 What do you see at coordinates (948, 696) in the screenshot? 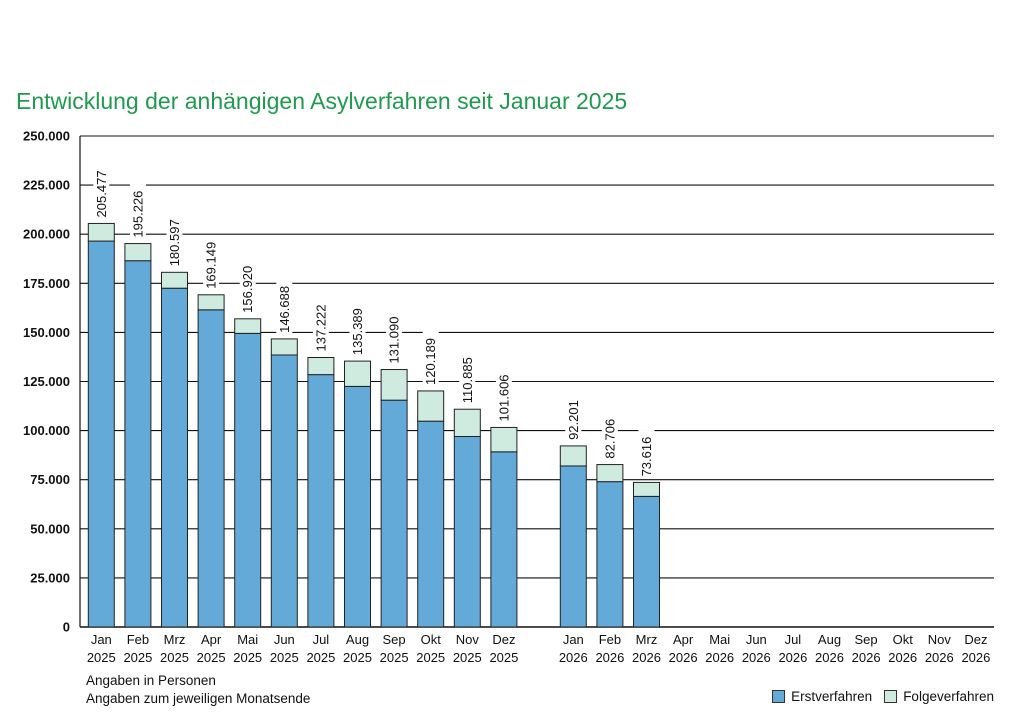
I see `legend-label-folgeverfahren: Folgeverfahren` at bounding box center [948, 696].